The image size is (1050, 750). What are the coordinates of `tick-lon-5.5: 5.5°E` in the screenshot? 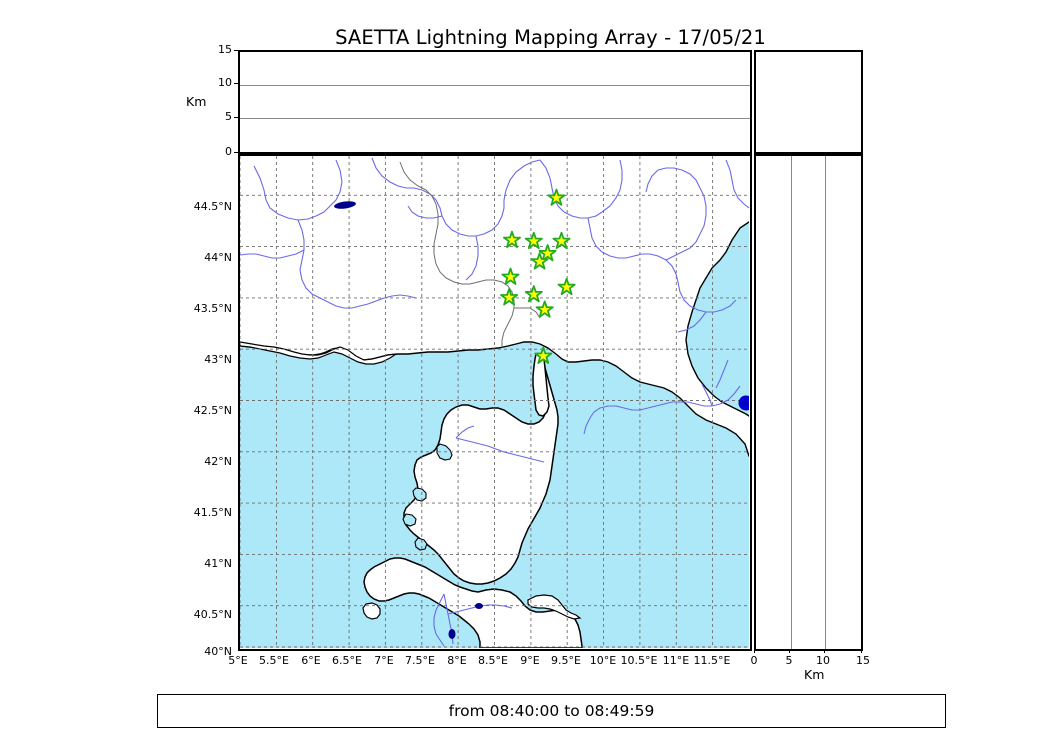 It's located at (274, 660).